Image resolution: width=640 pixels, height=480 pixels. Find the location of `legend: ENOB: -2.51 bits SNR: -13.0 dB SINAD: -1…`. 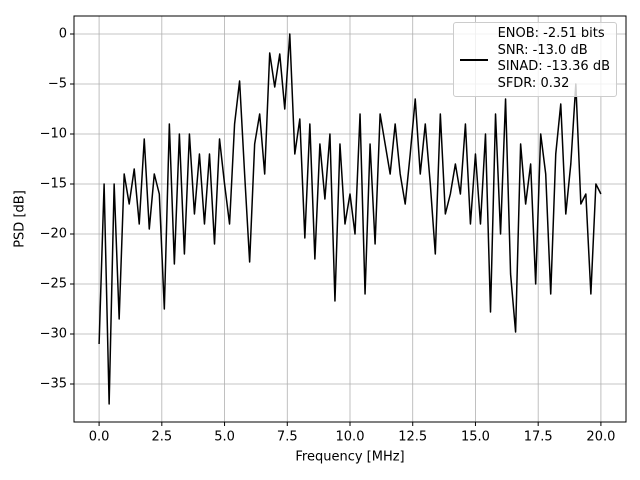

legend: ENOB: -2.51 bits SNR: -13.0 dB SINAD: -1… is located at coordinates (534, 59).